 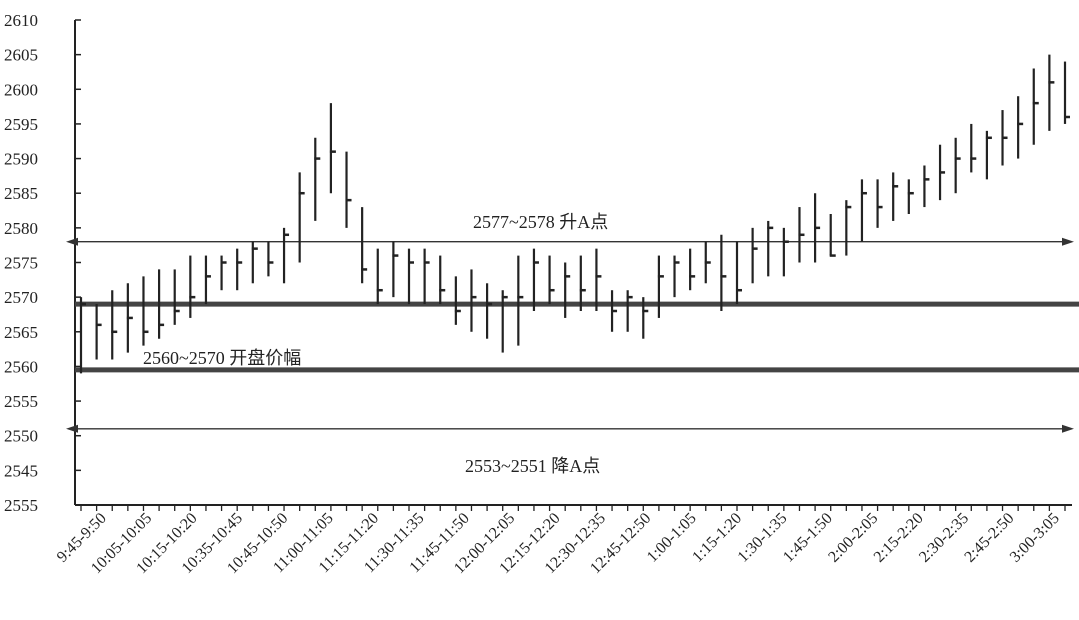 I want to click on y-tick-label: 2550, so click(x=21, y=436).